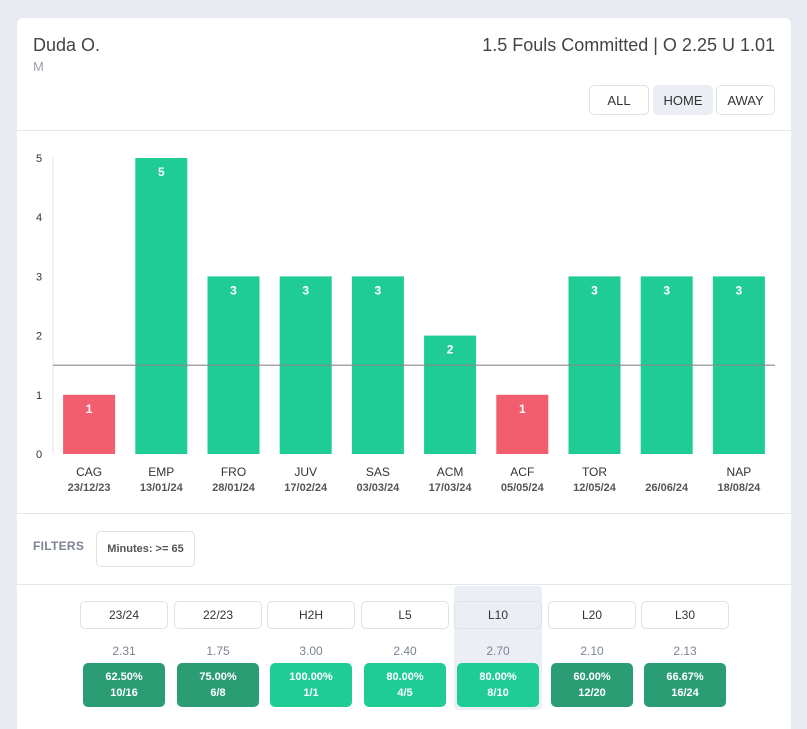 Image resolution: width=807 pixels, height=729 pixels. I want to click on player-position: M, so click(38, 66).